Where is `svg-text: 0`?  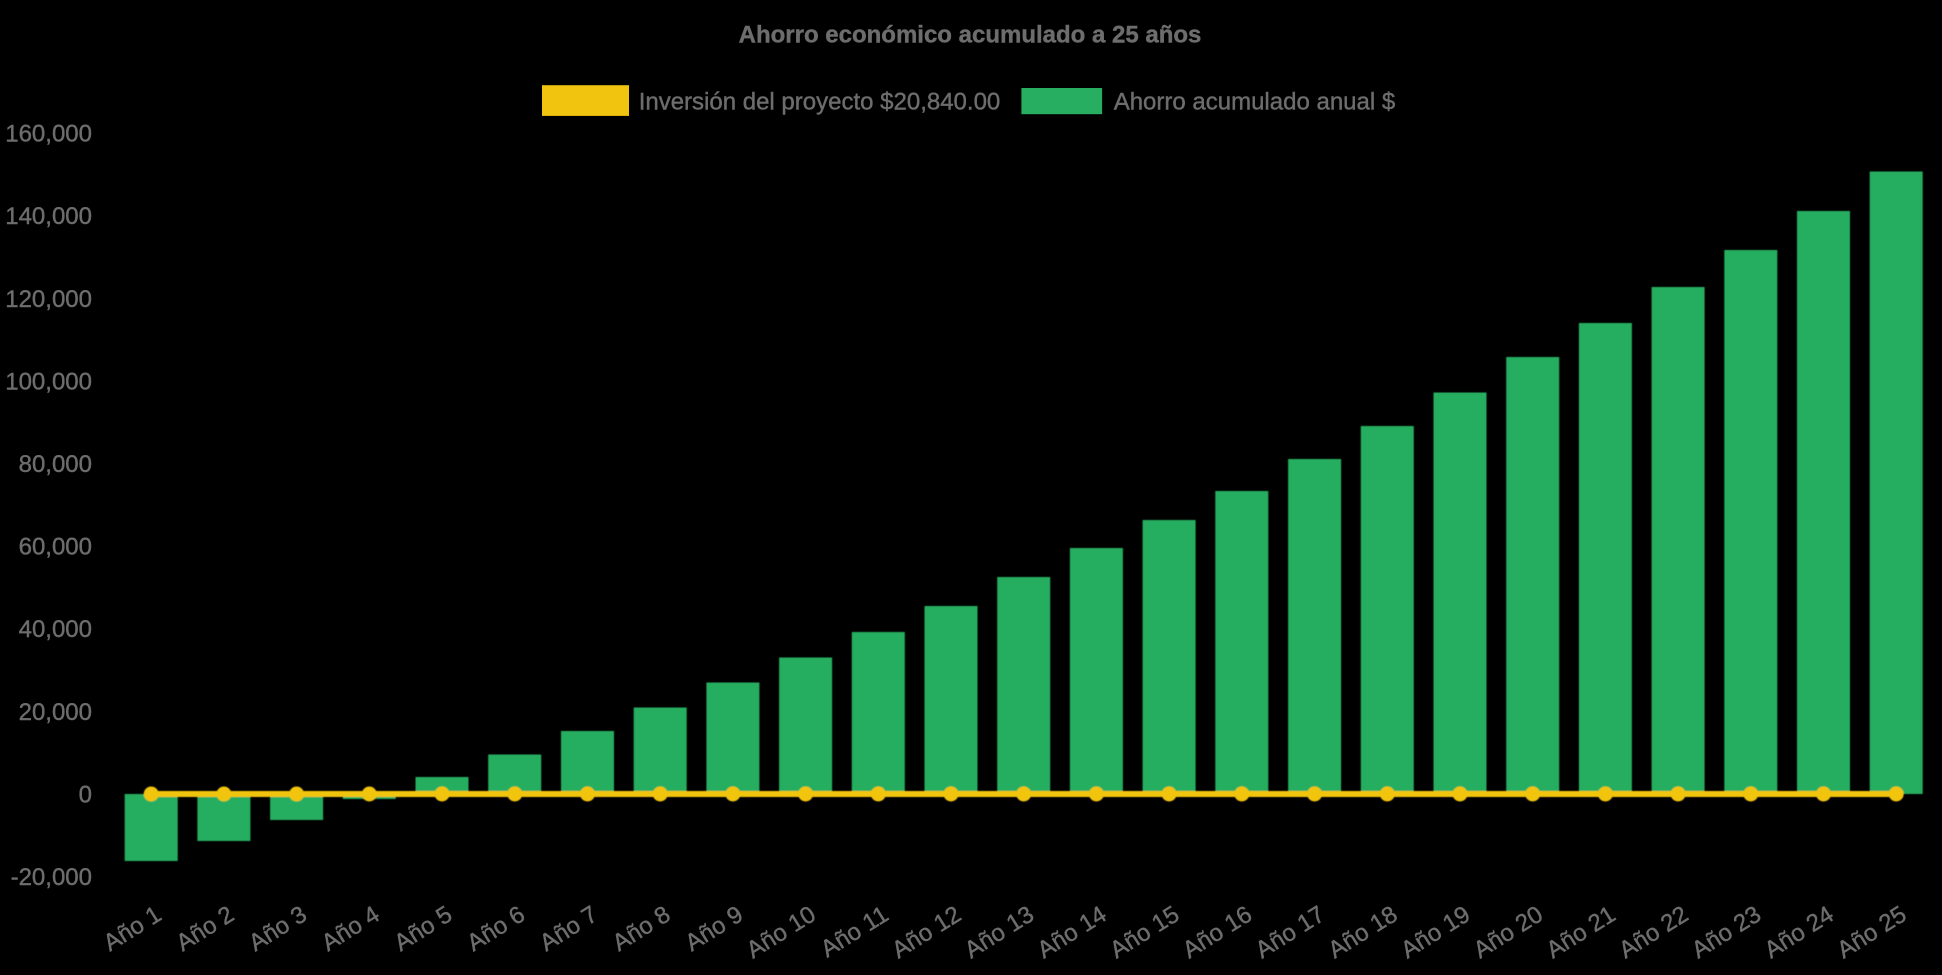 svg-text: 0 is located at coordinates (85, 794).